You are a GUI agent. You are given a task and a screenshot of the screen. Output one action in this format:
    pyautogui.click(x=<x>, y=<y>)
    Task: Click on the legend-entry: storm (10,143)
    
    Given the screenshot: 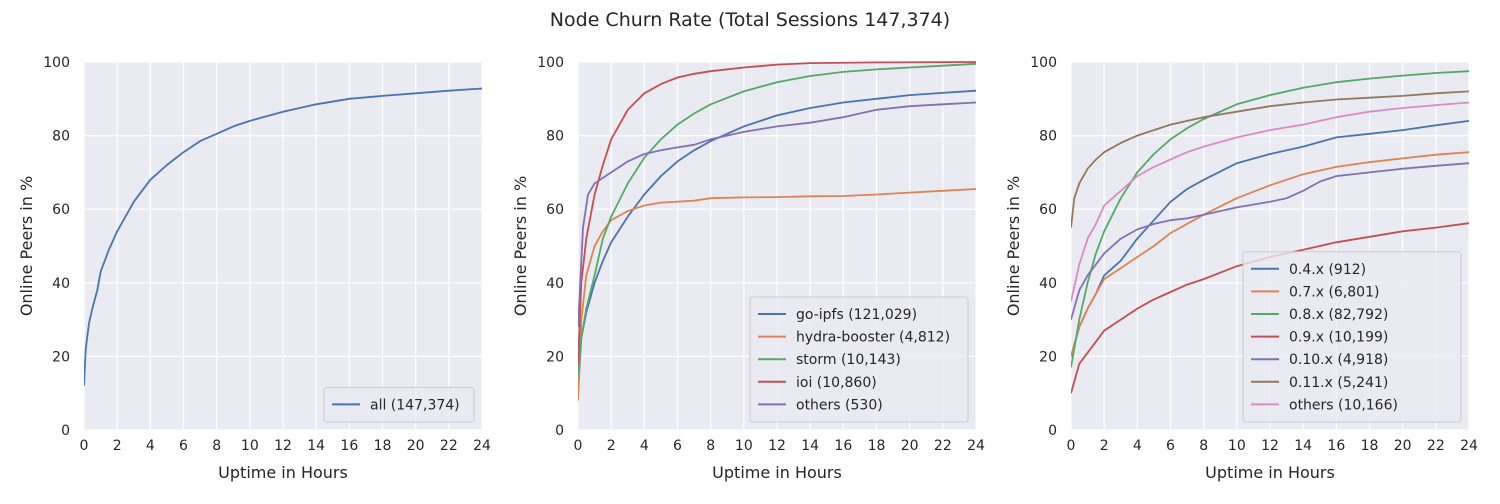 What is the action you would take?
    pyautogui.click(x=848, y=360)
    